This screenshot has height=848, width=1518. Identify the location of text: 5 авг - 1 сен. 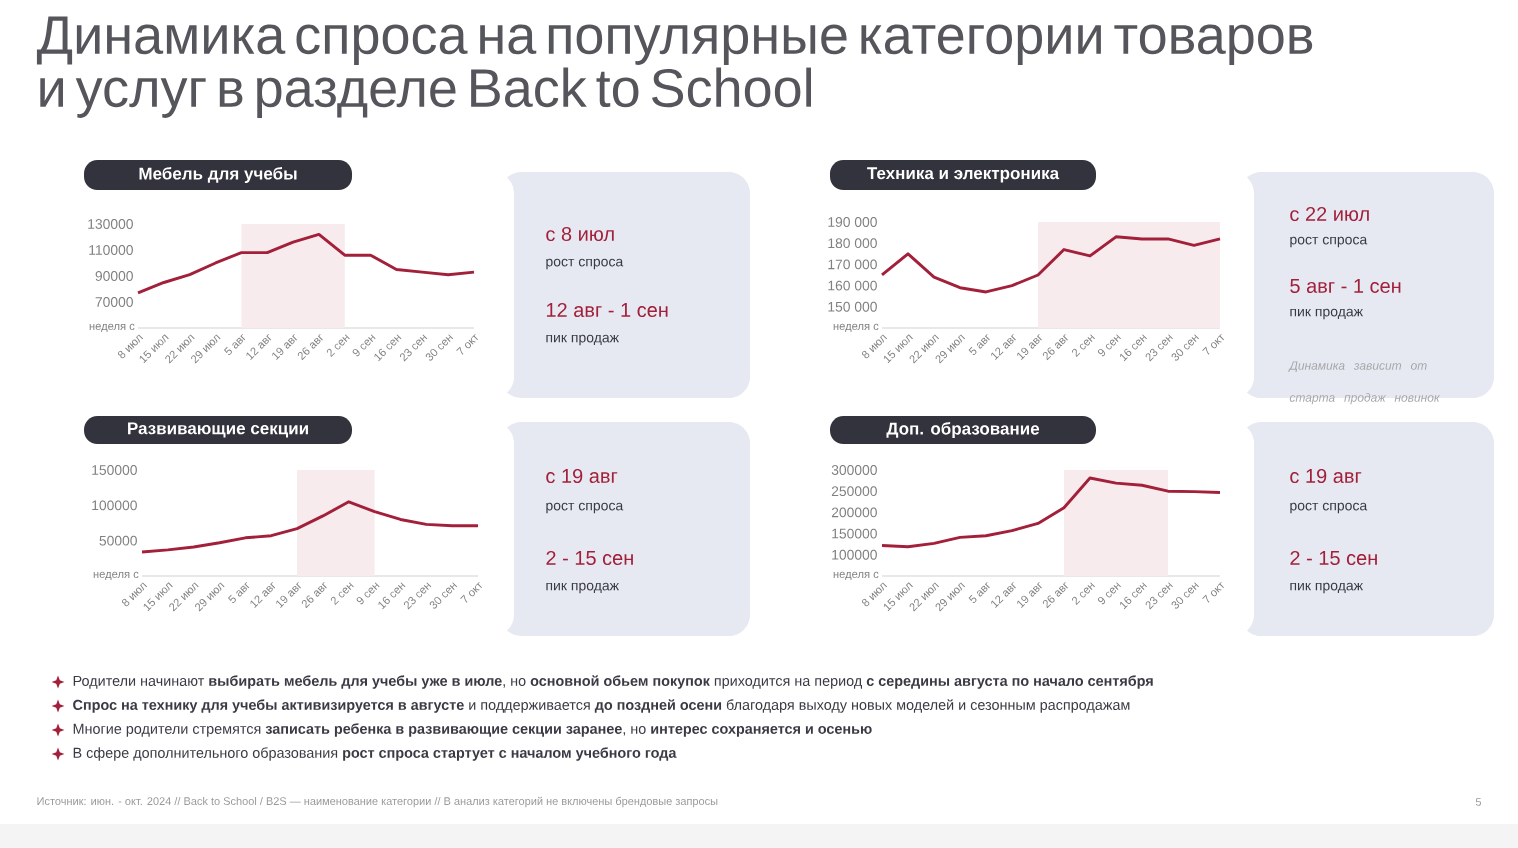
(1345, 286).